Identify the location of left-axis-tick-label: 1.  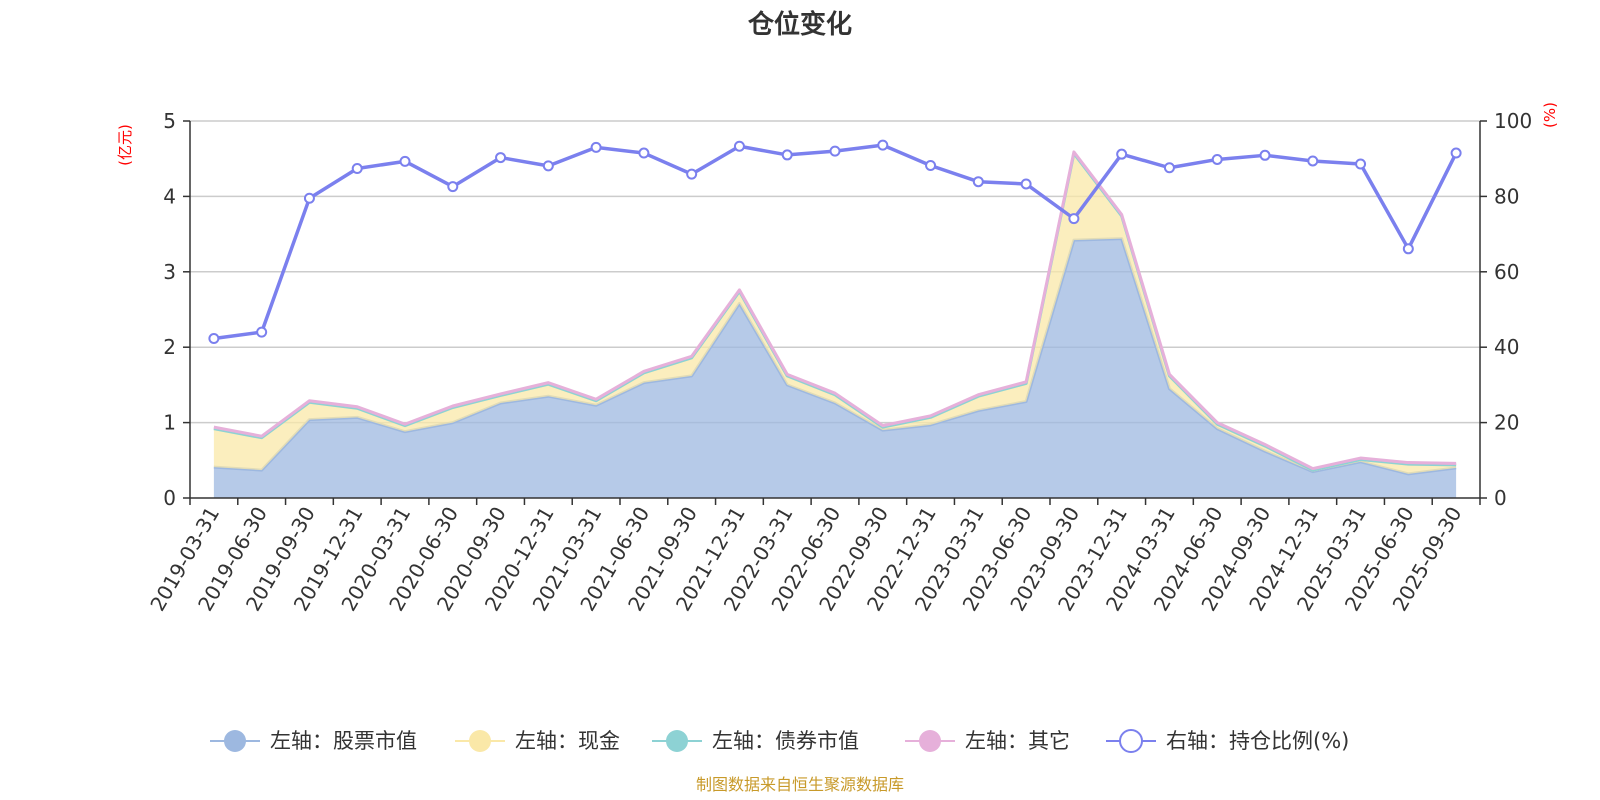
(169, 423).